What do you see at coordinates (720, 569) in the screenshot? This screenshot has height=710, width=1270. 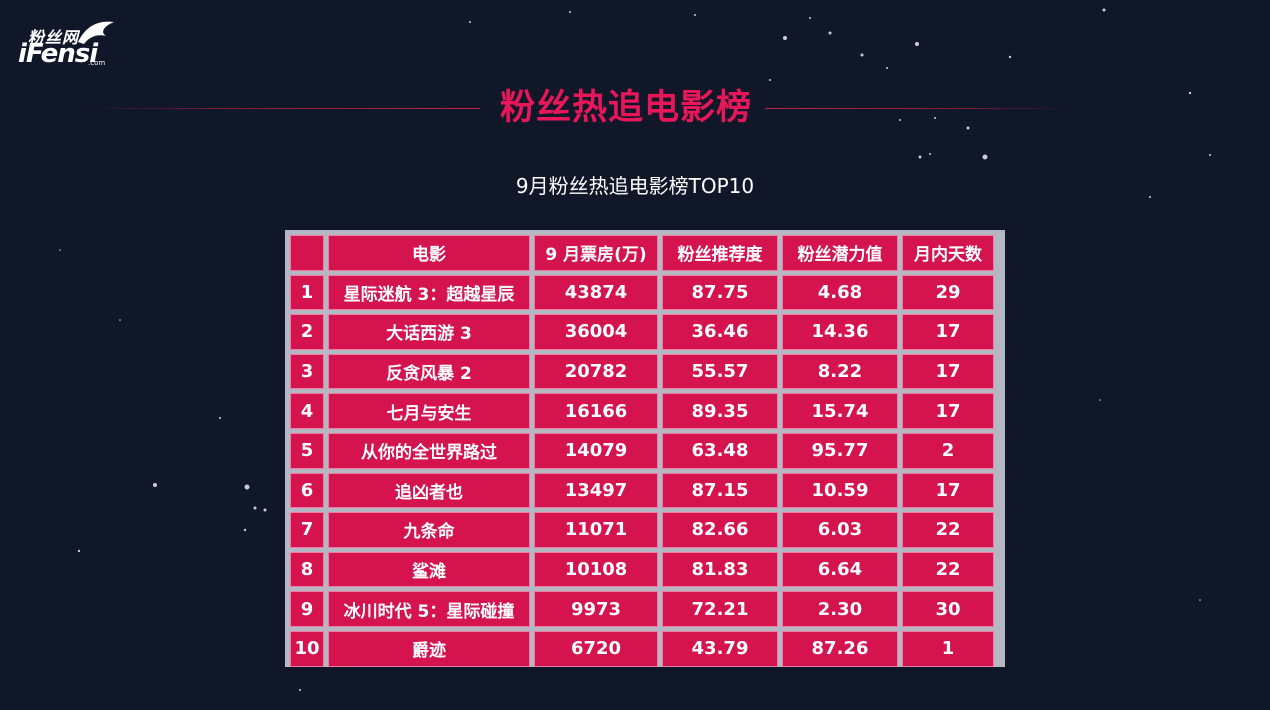 I see `recommendation-cell: 81.83` at bounding box center [720, 569].